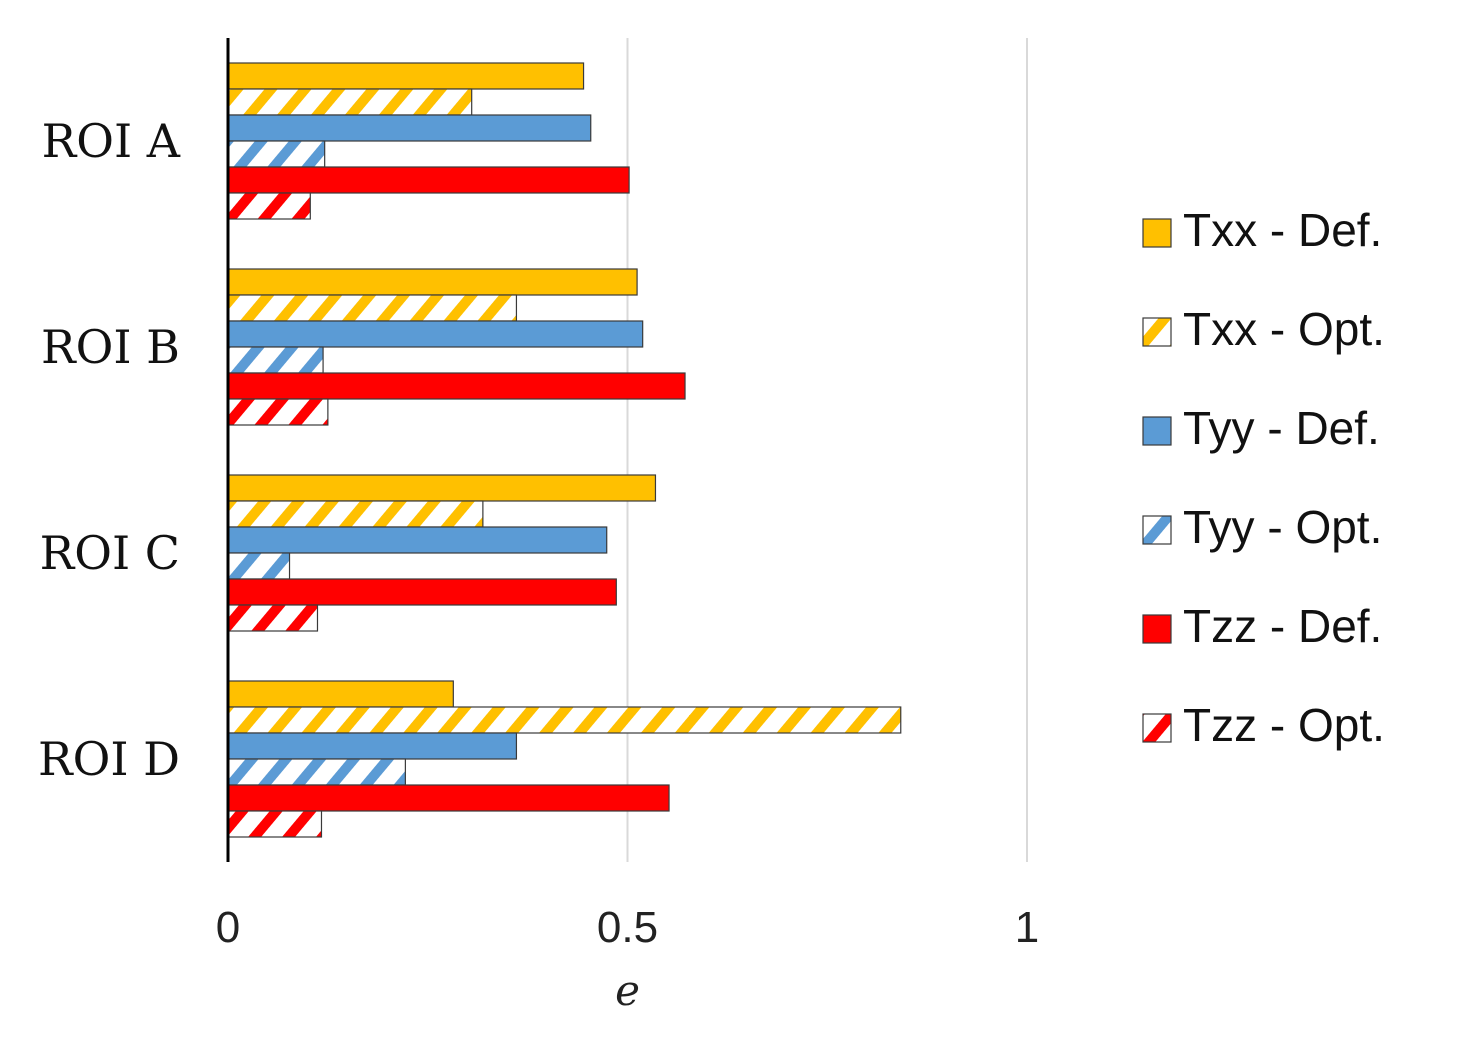  I want to click on bar-roi-a-tzz-opt, so click(269, 206).